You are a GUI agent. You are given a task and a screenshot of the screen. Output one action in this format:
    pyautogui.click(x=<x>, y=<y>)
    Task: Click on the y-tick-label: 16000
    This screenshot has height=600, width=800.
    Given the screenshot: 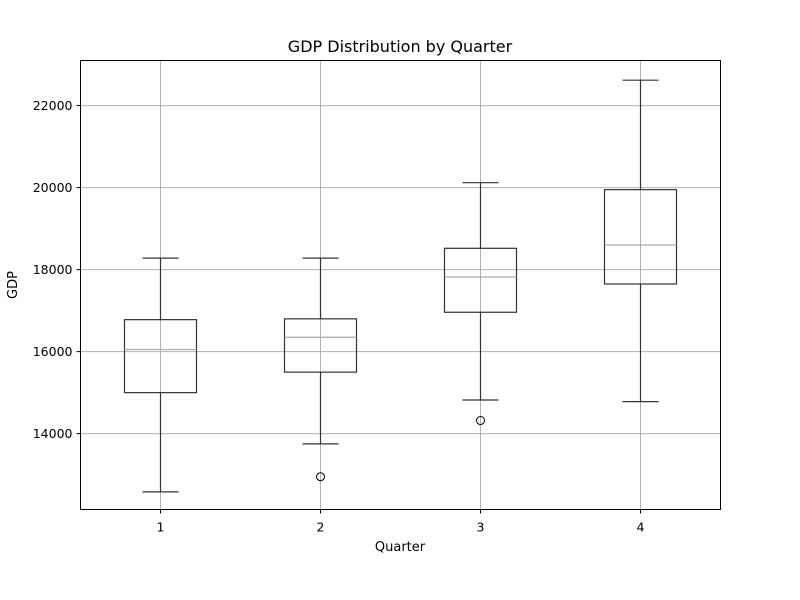 What is the action you would take?
    pyautogui.click(x=53, y=351)
    